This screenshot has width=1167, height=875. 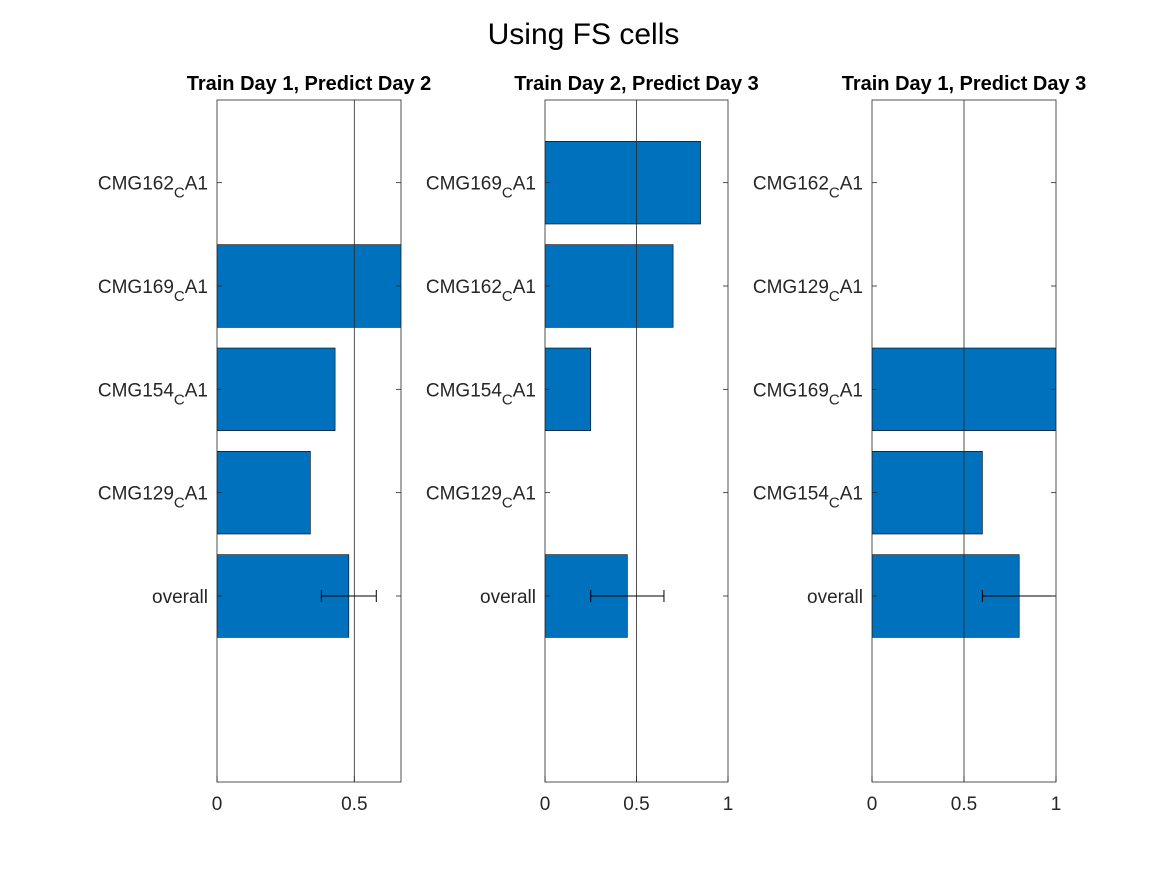 I want to click on panel-title-3: Train Day 1, Predict Day 3, so click(x=964, y=84).